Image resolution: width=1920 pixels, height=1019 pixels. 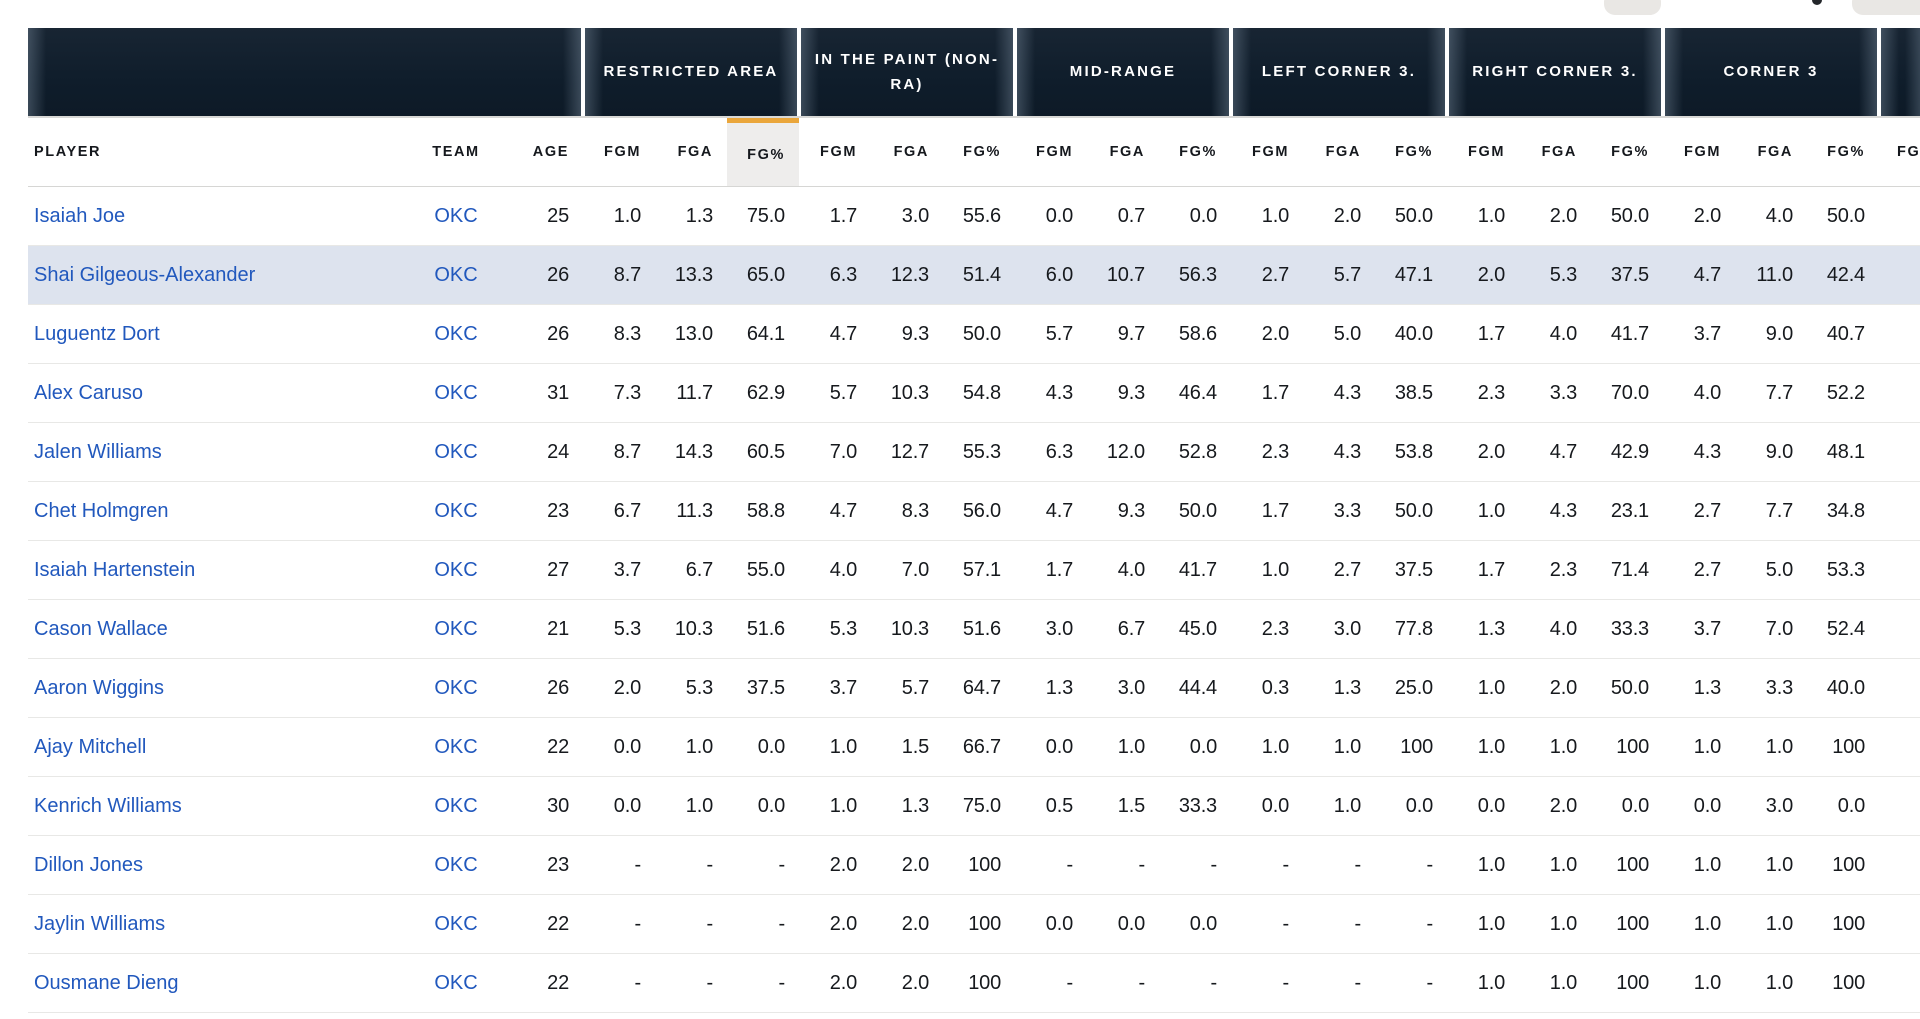 I want to click on age-cell: 26, so click(x=558, y=687).